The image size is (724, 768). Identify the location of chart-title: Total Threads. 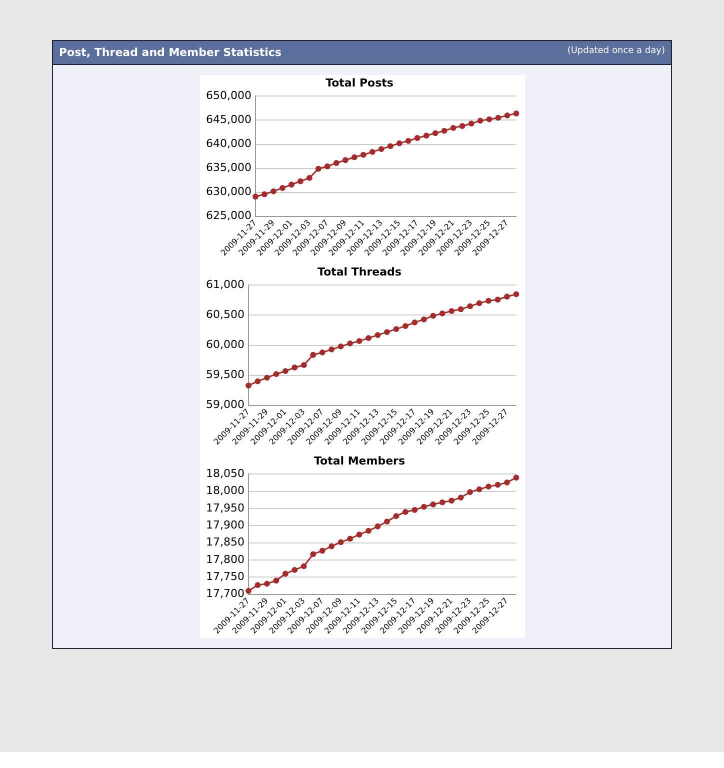
(359, 271).